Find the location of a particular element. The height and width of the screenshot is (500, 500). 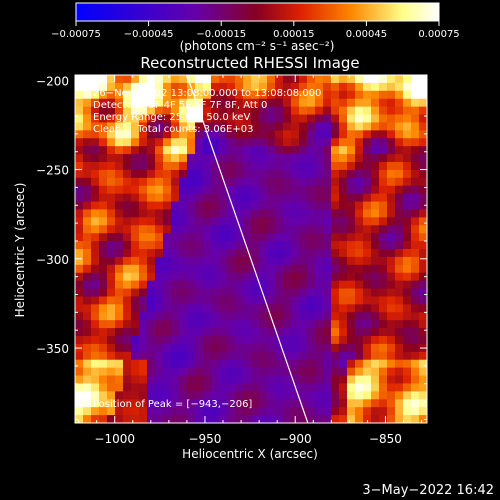

y-tick-label: −300 is located at coordinates (52, 260).